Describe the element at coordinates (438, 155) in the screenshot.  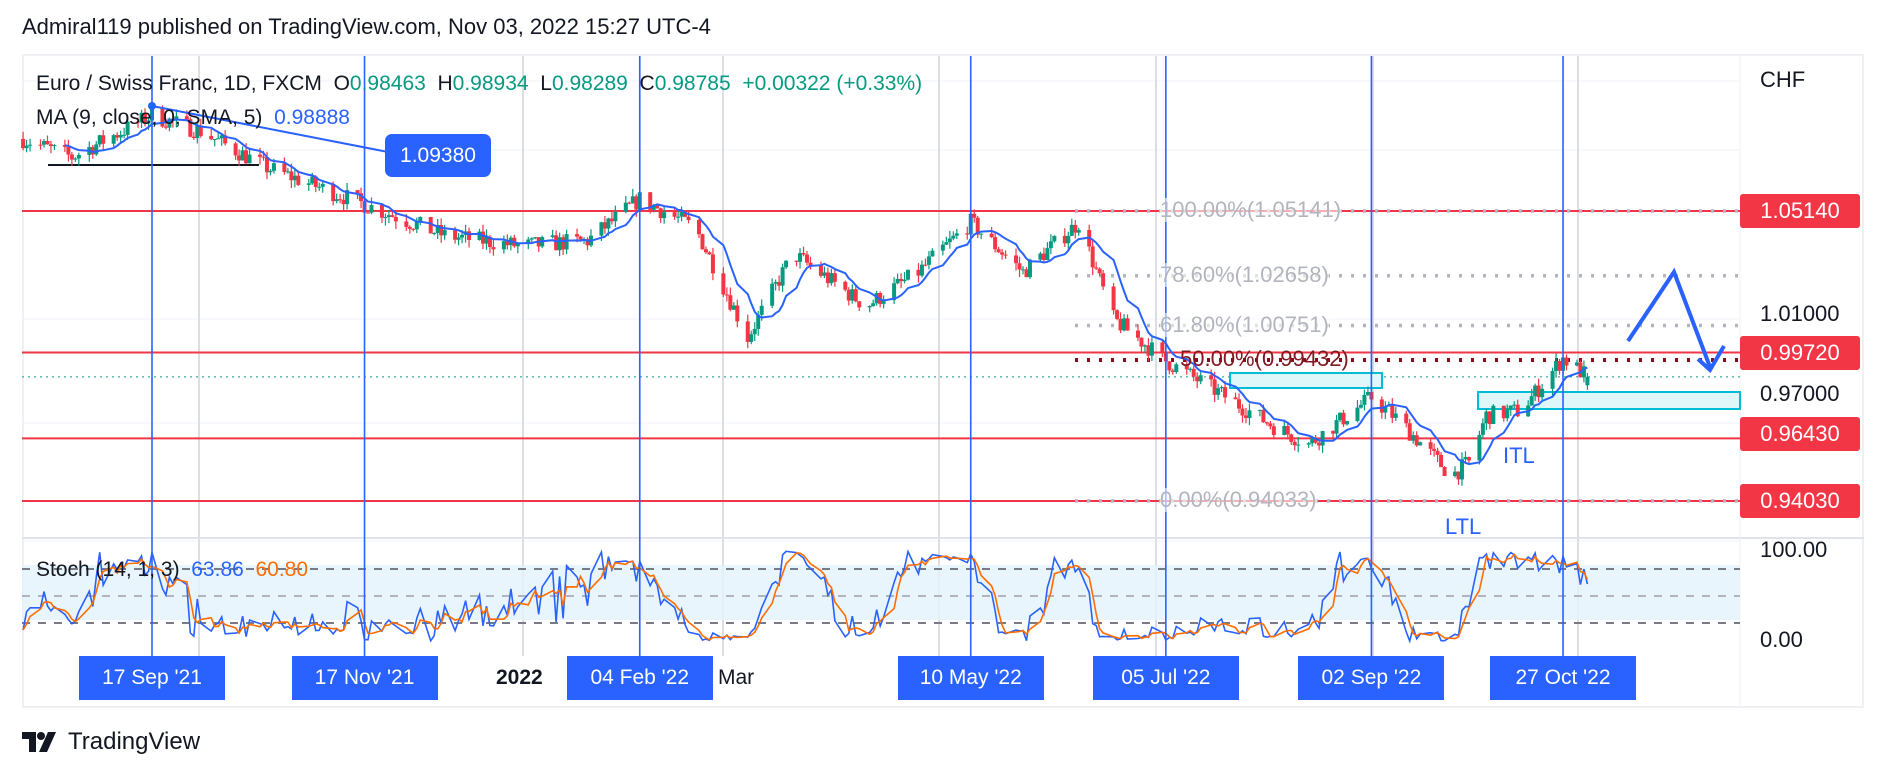
I see `price-callout: 1.09380` at that location.